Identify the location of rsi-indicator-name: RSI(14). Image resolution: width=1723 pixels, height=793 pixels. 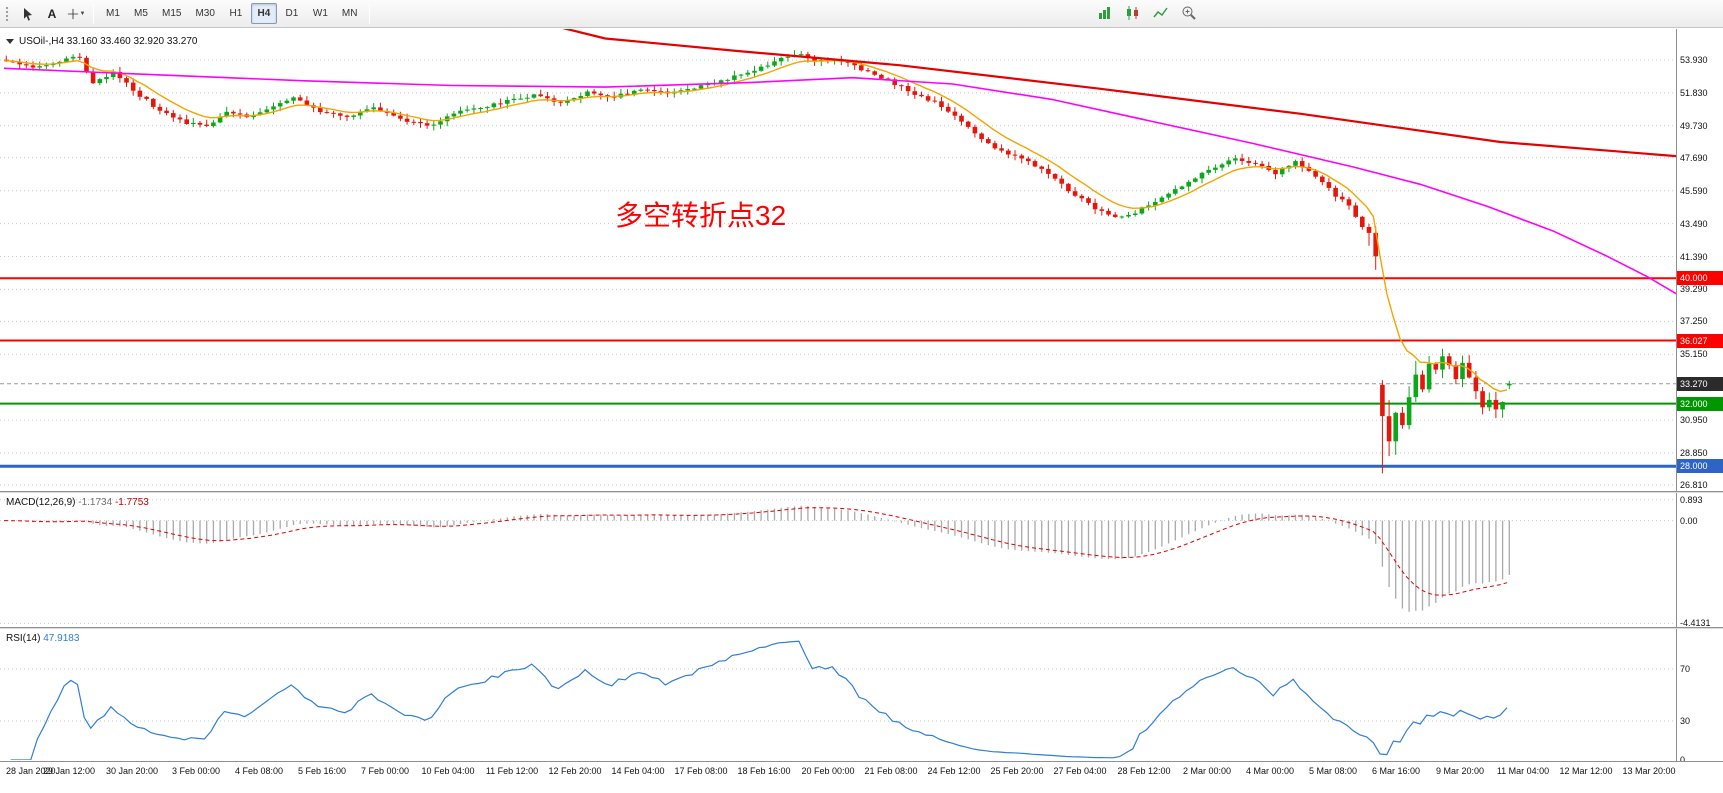
(23, 638).